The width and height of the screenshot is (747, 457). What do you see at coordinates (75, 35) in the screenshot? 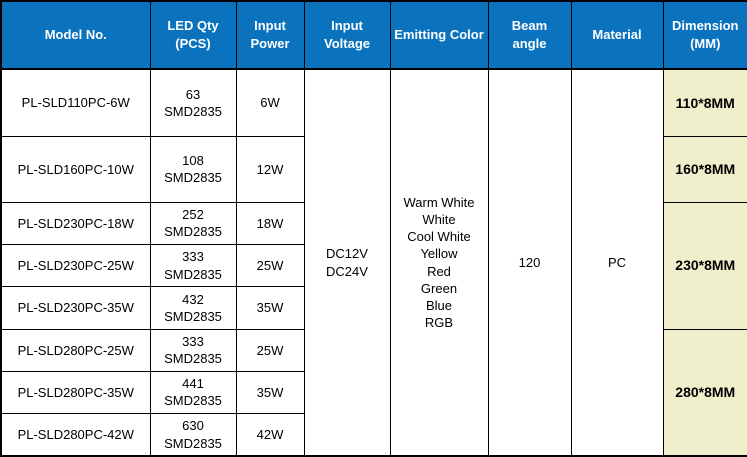
I see `header-model-no: Model No.` at bounding box center [75, 35].